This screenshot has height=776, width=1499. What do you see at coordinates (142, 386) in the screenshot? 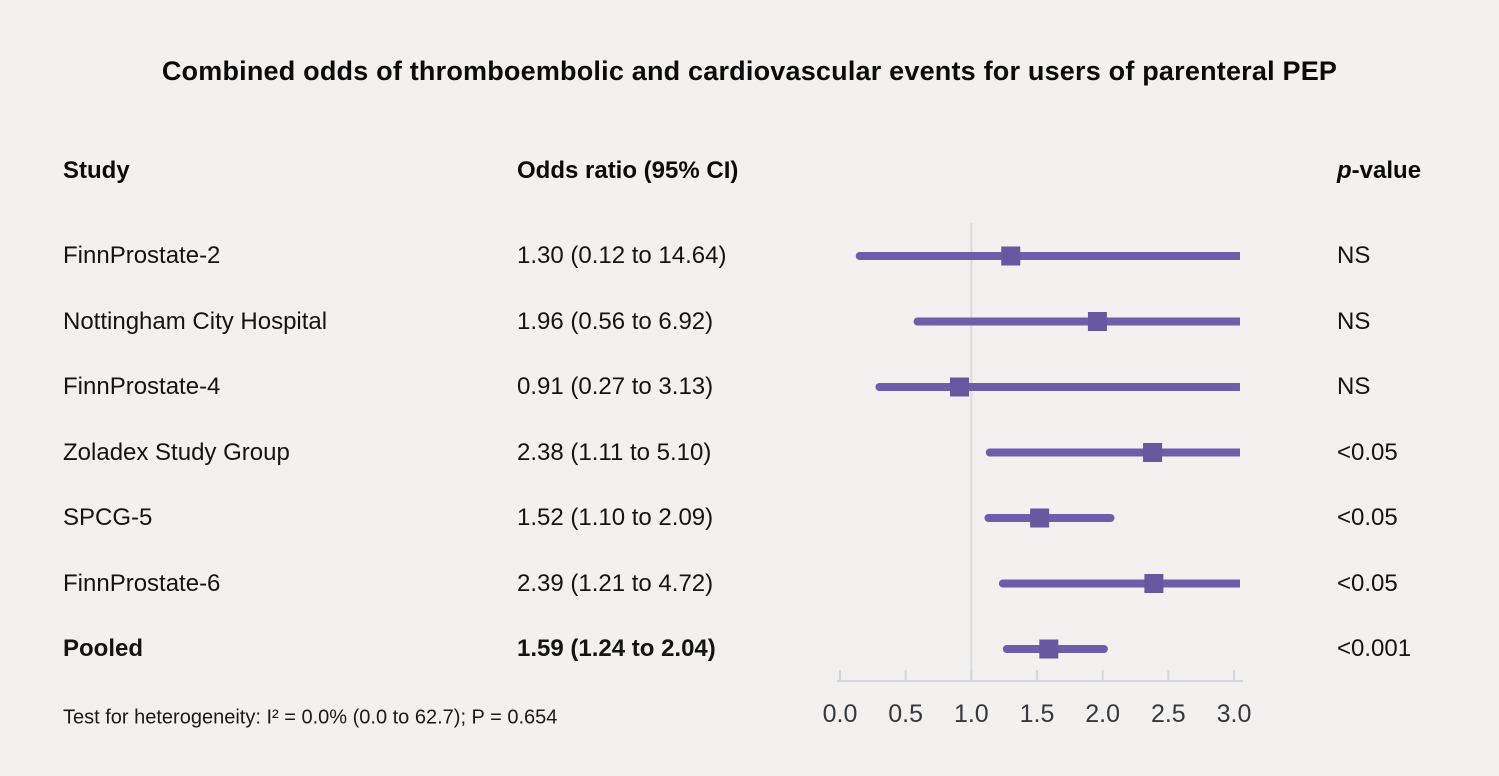
I see `study-label: FinnProstate-4` at bounding box center [142, 386].